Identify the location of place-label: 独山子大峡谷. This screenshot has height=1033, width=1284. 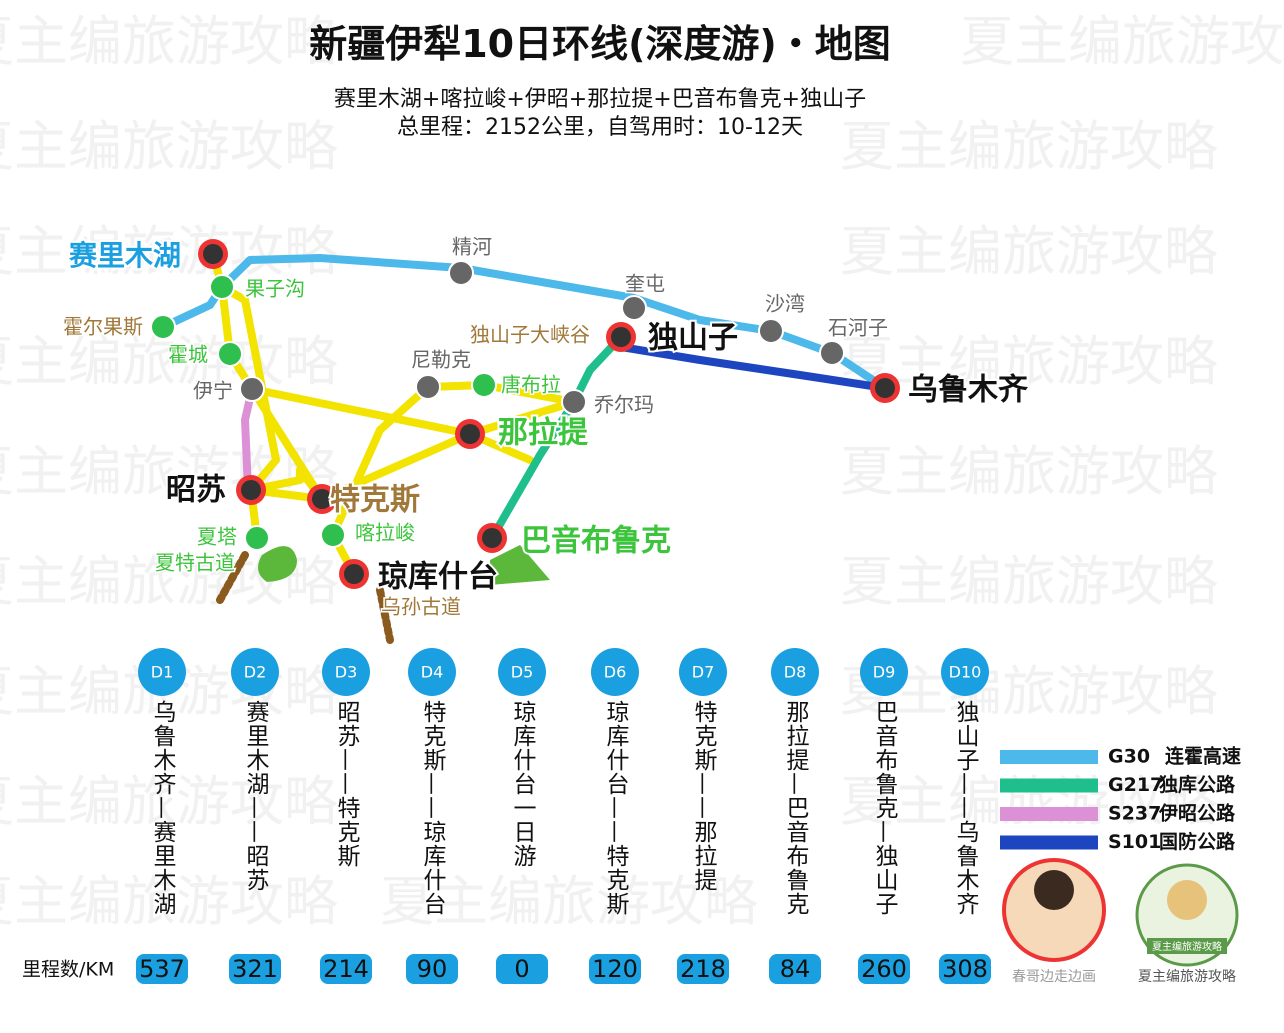
(530, 335).